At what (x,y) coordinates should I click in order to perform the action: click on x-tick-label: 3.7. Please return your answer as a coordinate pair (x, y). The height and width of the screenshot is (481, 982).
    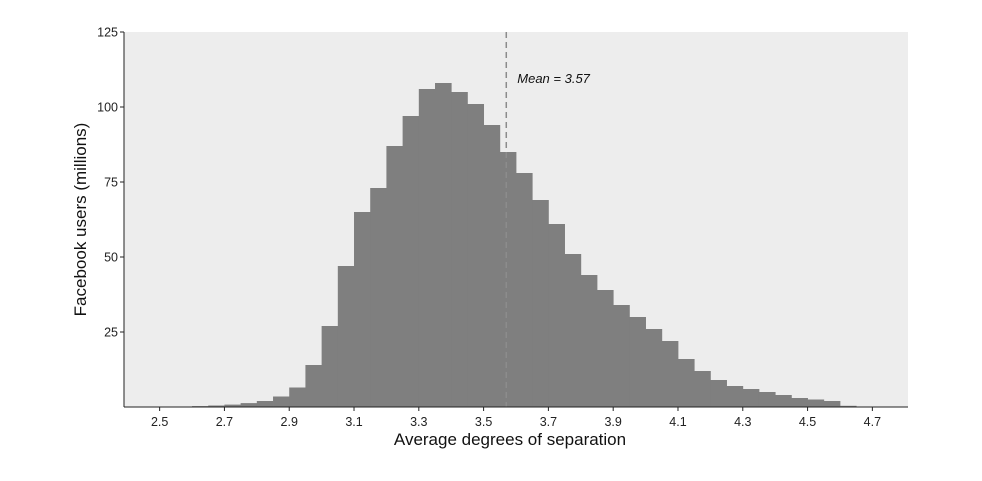
    Looking at the image, I should click on (548, 422).